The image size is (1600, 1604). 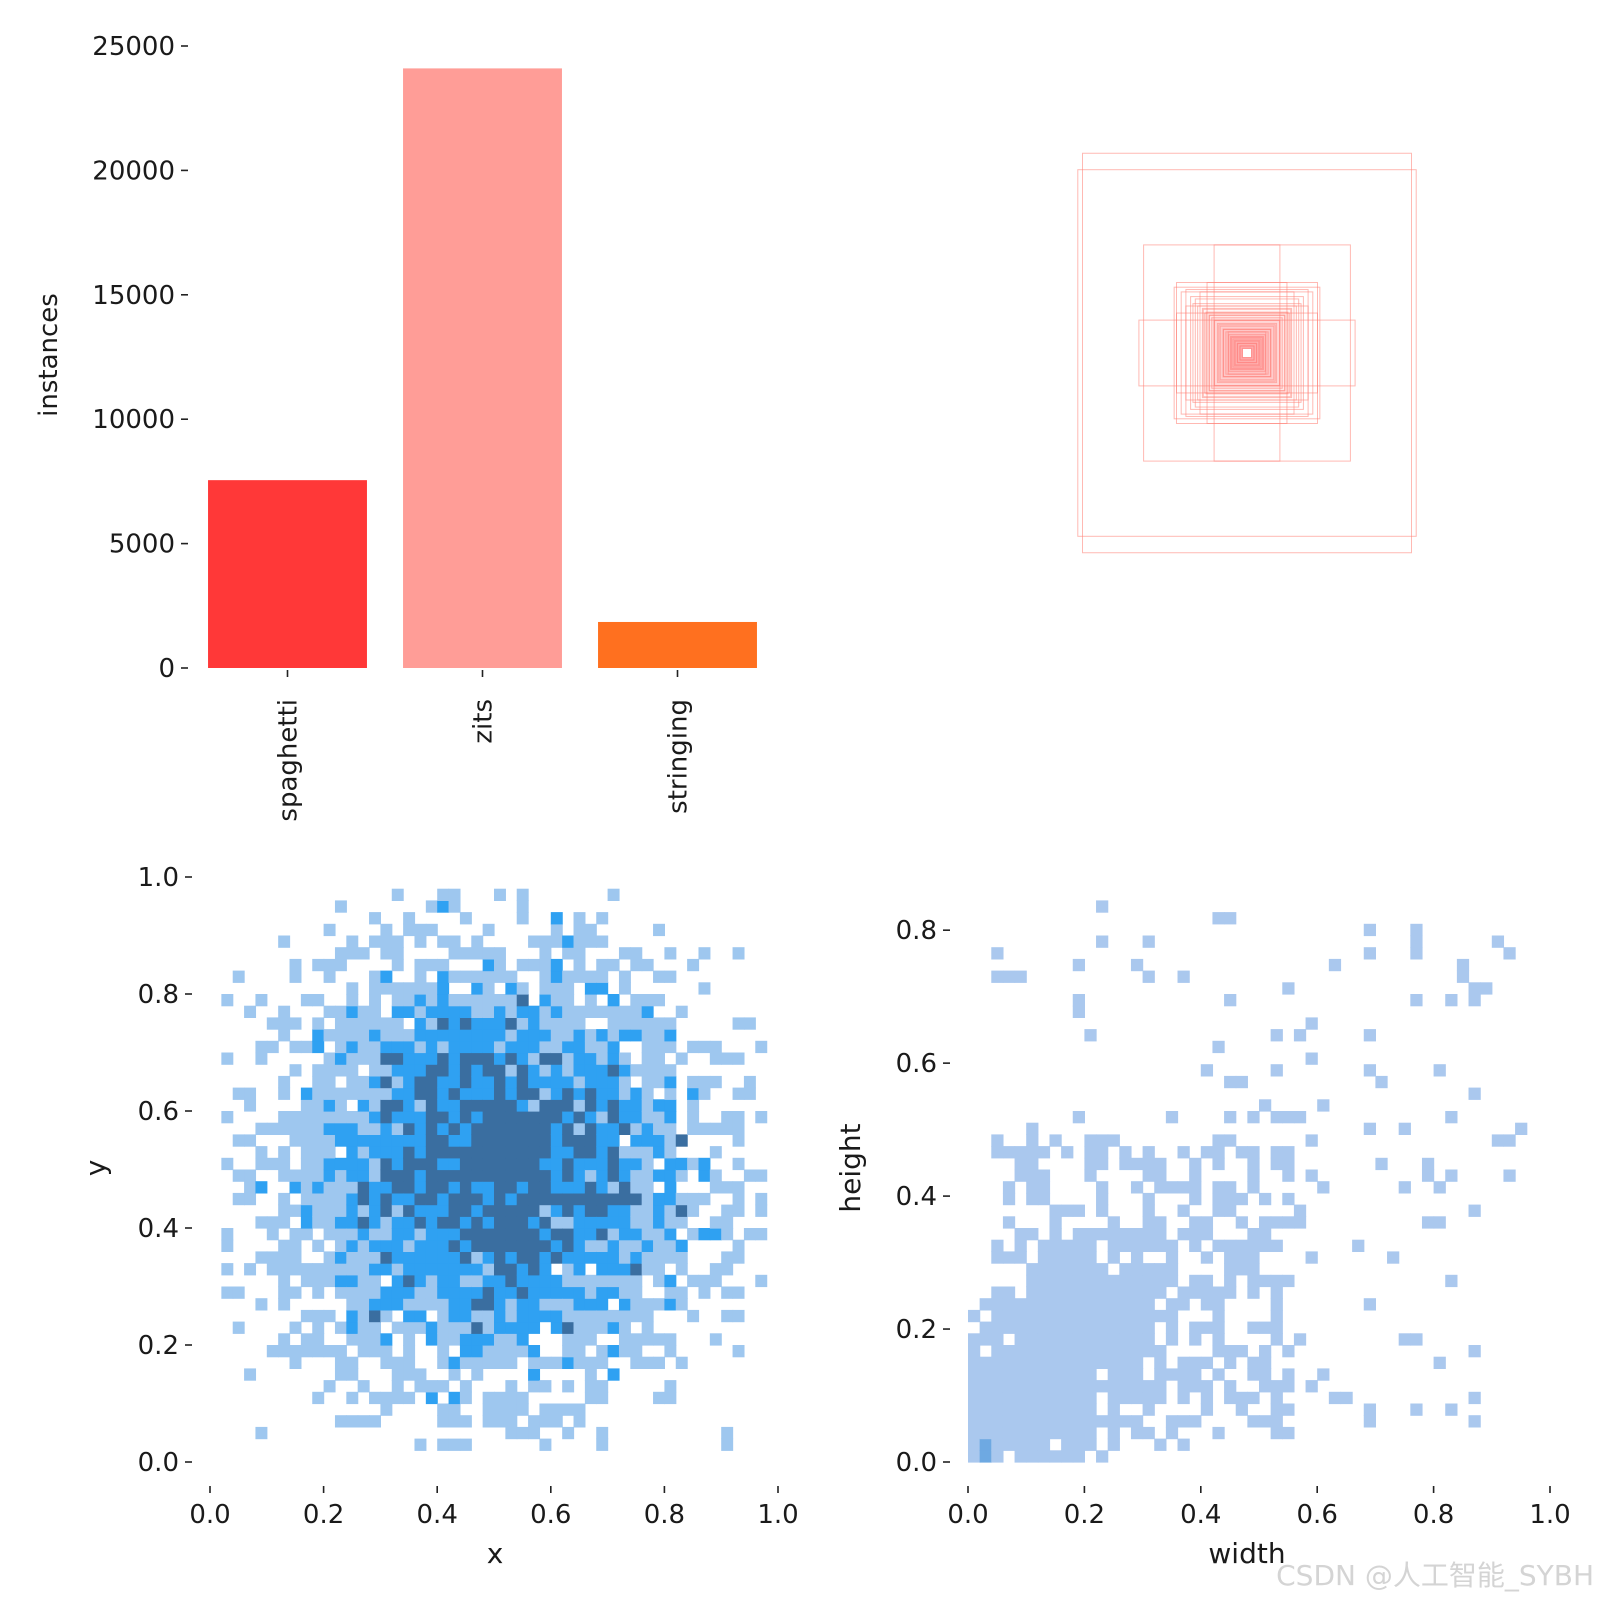 What do you see at coordinates (49, 355) in the screenshot?
I see `bar-chart-ylabel: instances` at bounding box center [49, 355].